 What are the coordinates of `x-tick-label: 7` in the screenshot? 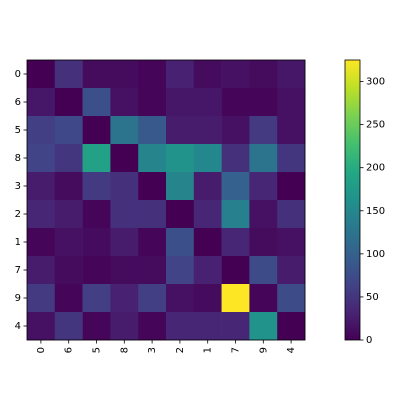 It's located at (236, 350).